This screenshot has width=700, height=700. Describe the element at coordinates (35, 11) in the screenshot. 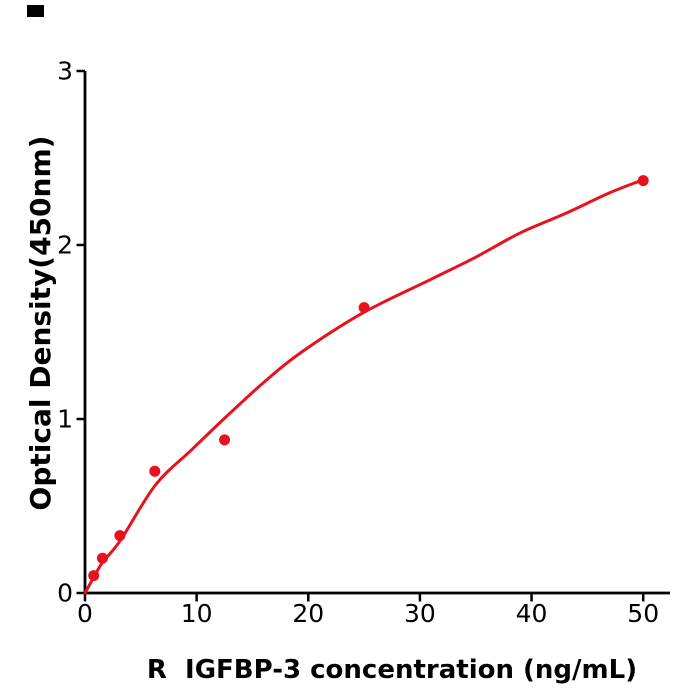

I see `corner-logo-mark` at that location.